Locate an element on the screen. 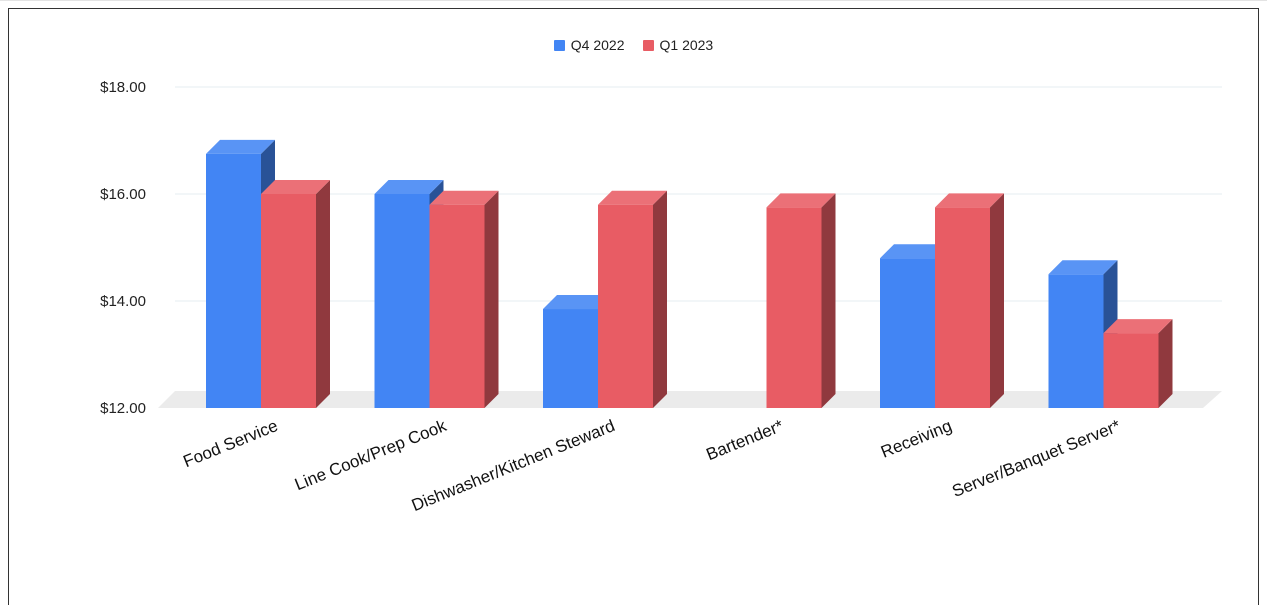 This screenshot has width=1267, height=605. legend-label-series-2: Q1 2023 is located at coordinates (686, 45).